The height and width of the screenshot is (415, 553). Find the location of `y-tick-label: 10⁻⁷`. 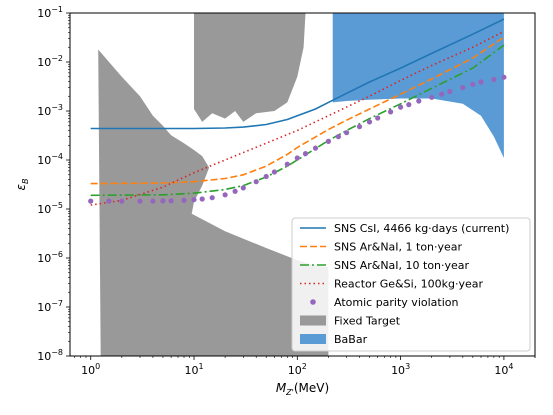

y-tick-label: 10⁻⁷ is located at coordinates (50, 306).